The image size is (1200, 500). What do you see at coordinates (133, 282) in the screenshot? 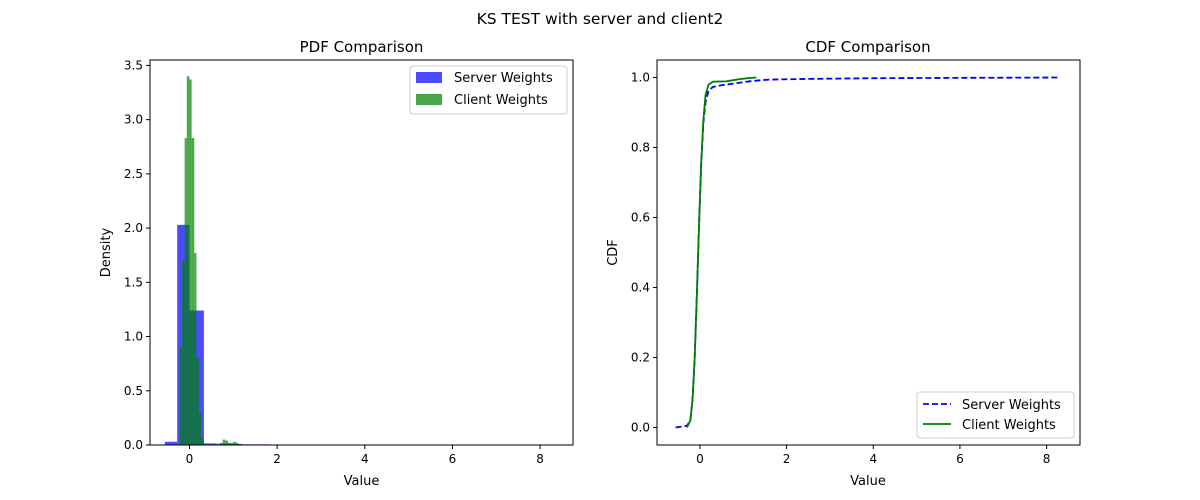
I see `y-tick-label: 1.5` at bounding box center [133, 282].